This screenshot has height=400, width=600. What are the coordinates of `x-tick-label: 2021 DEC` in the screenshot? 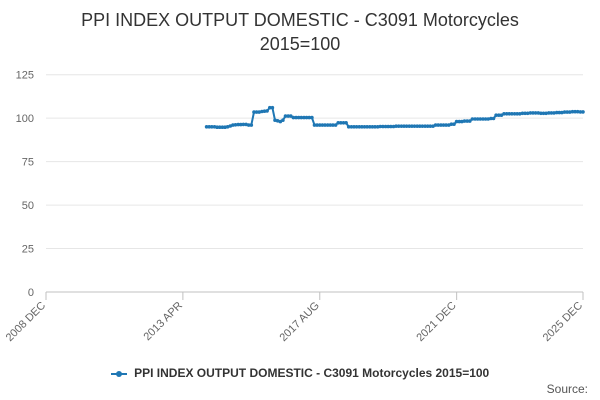 It's located at (436, 322).